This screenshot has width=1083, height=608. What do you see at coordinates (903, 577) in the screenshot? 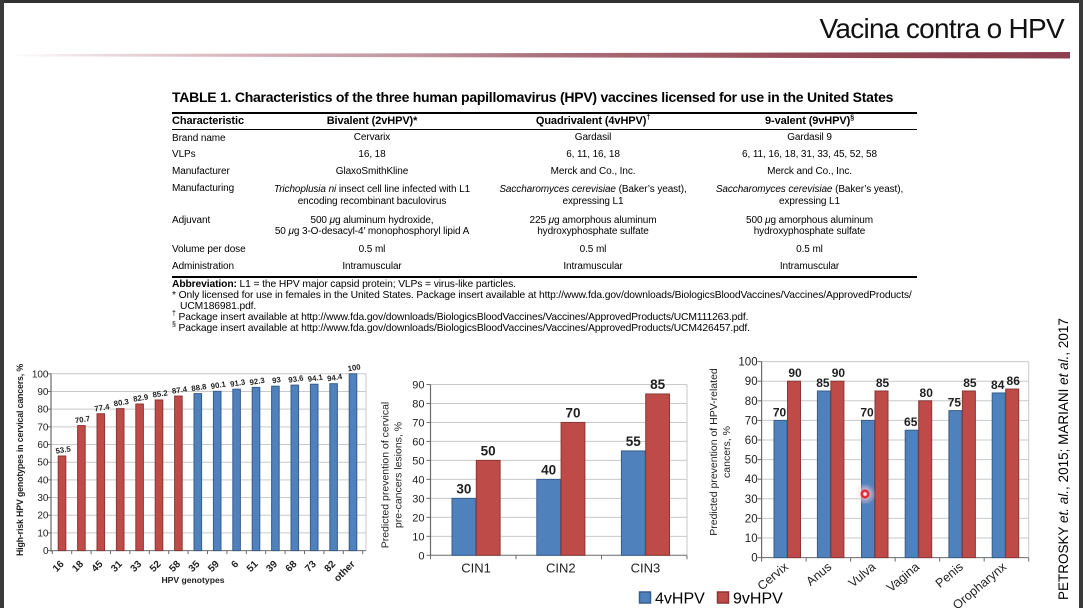
I see `svg-text: Vagina` at bounding box center [903, 577].